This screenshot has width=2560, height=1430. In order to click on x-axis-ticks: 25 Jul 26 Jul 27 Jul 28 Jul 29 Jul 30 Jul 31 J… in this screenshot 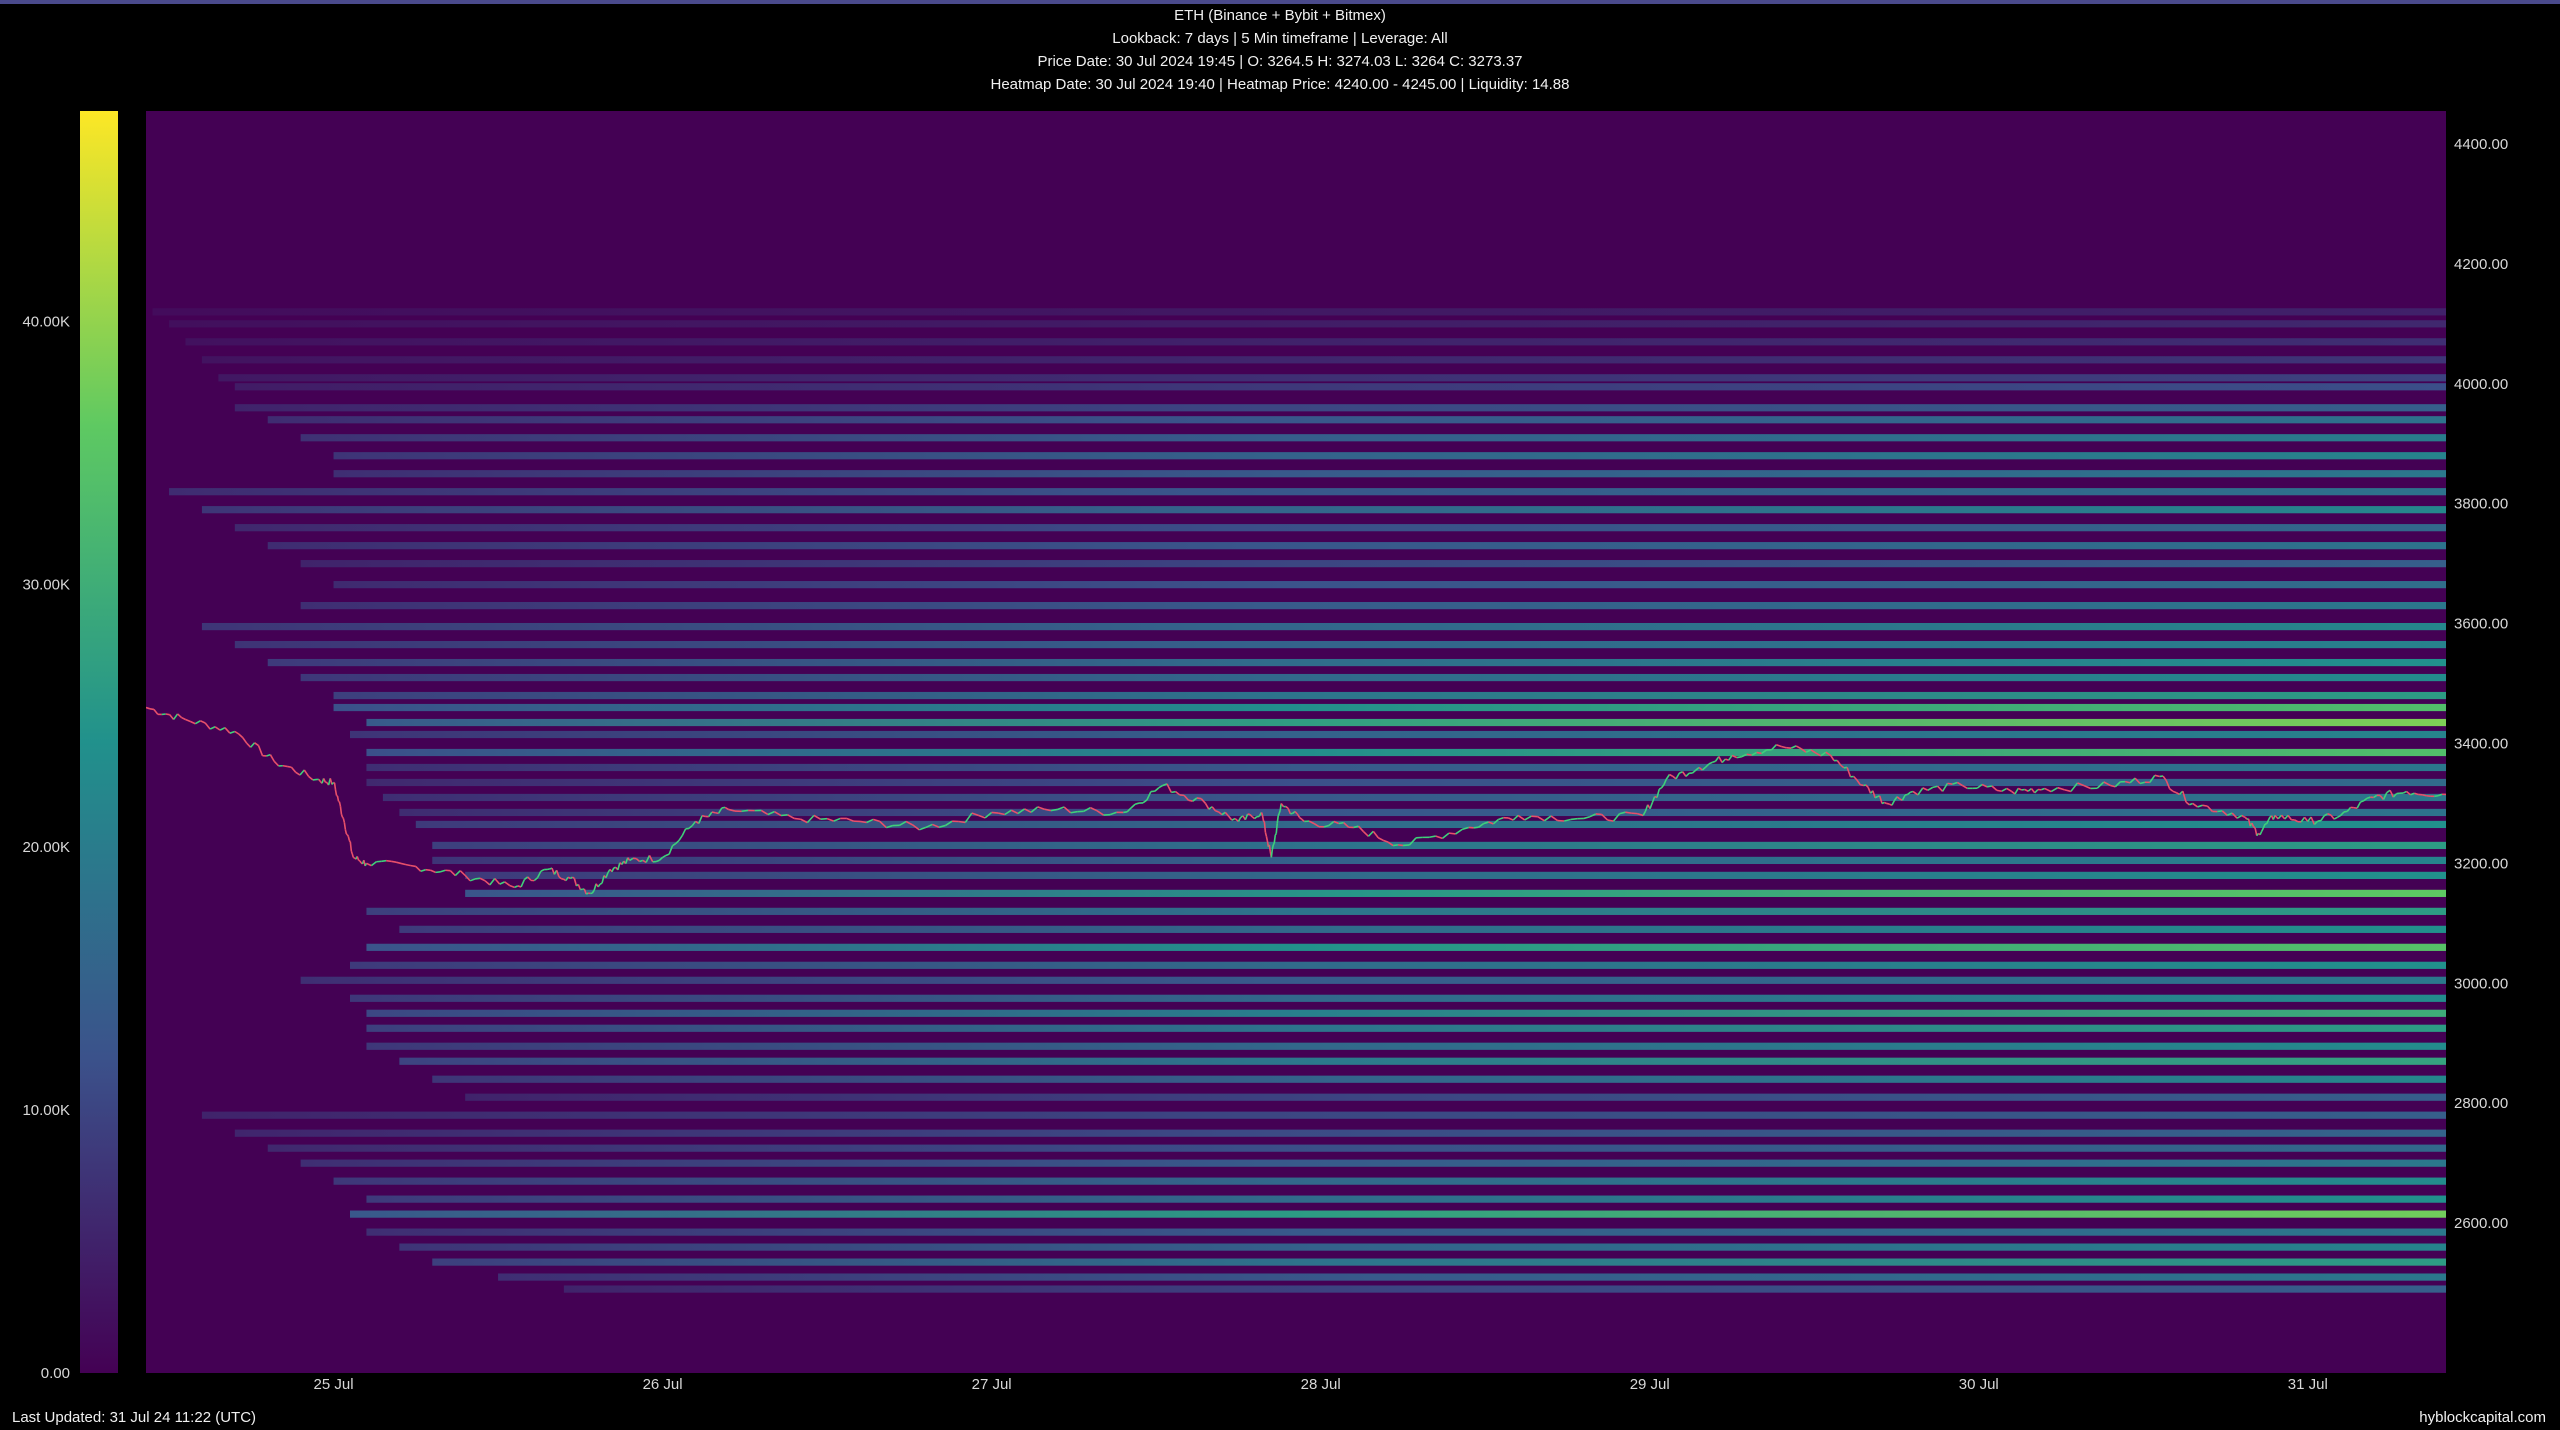, I will do `click(1321, 1384)`.